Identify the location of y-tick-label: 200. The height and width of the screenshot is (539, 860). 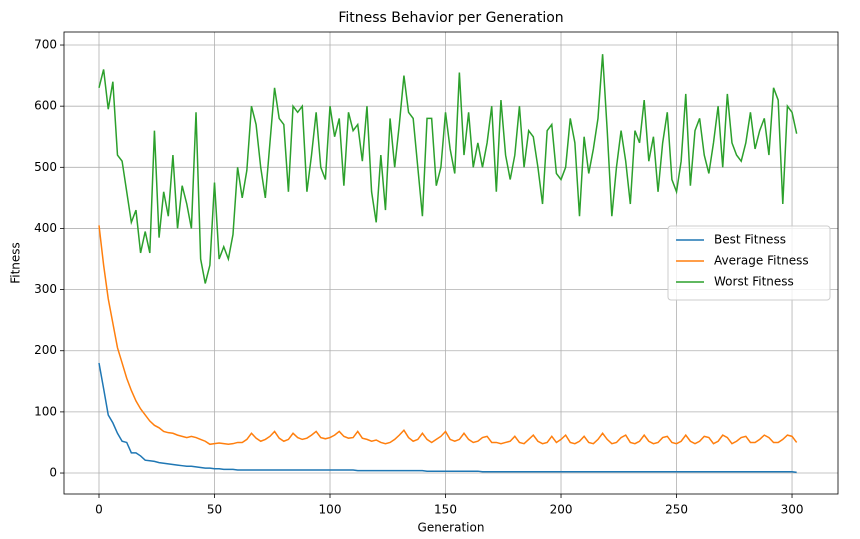
(45, 350).